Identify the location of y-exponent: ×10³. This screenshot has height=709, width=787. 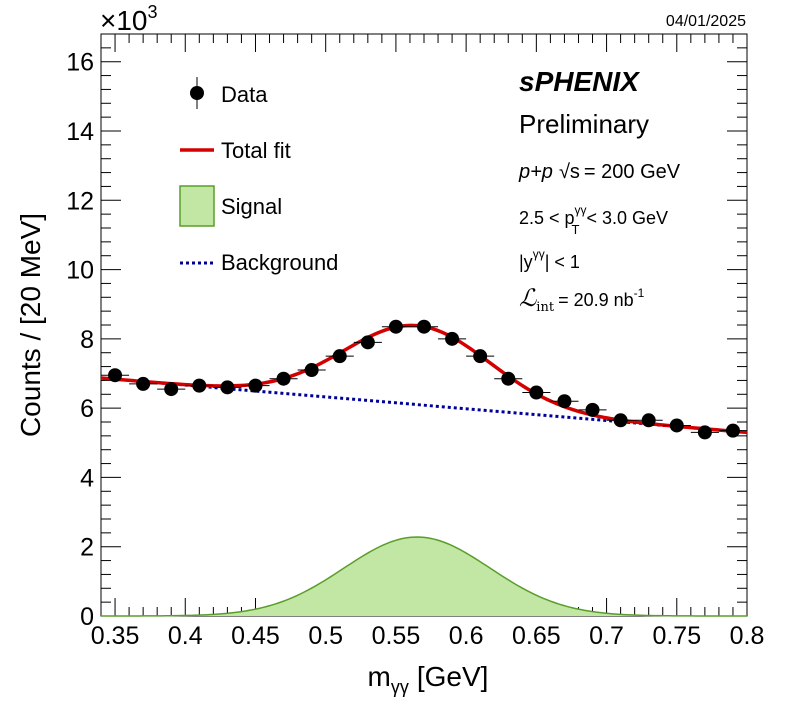
(129, 19).